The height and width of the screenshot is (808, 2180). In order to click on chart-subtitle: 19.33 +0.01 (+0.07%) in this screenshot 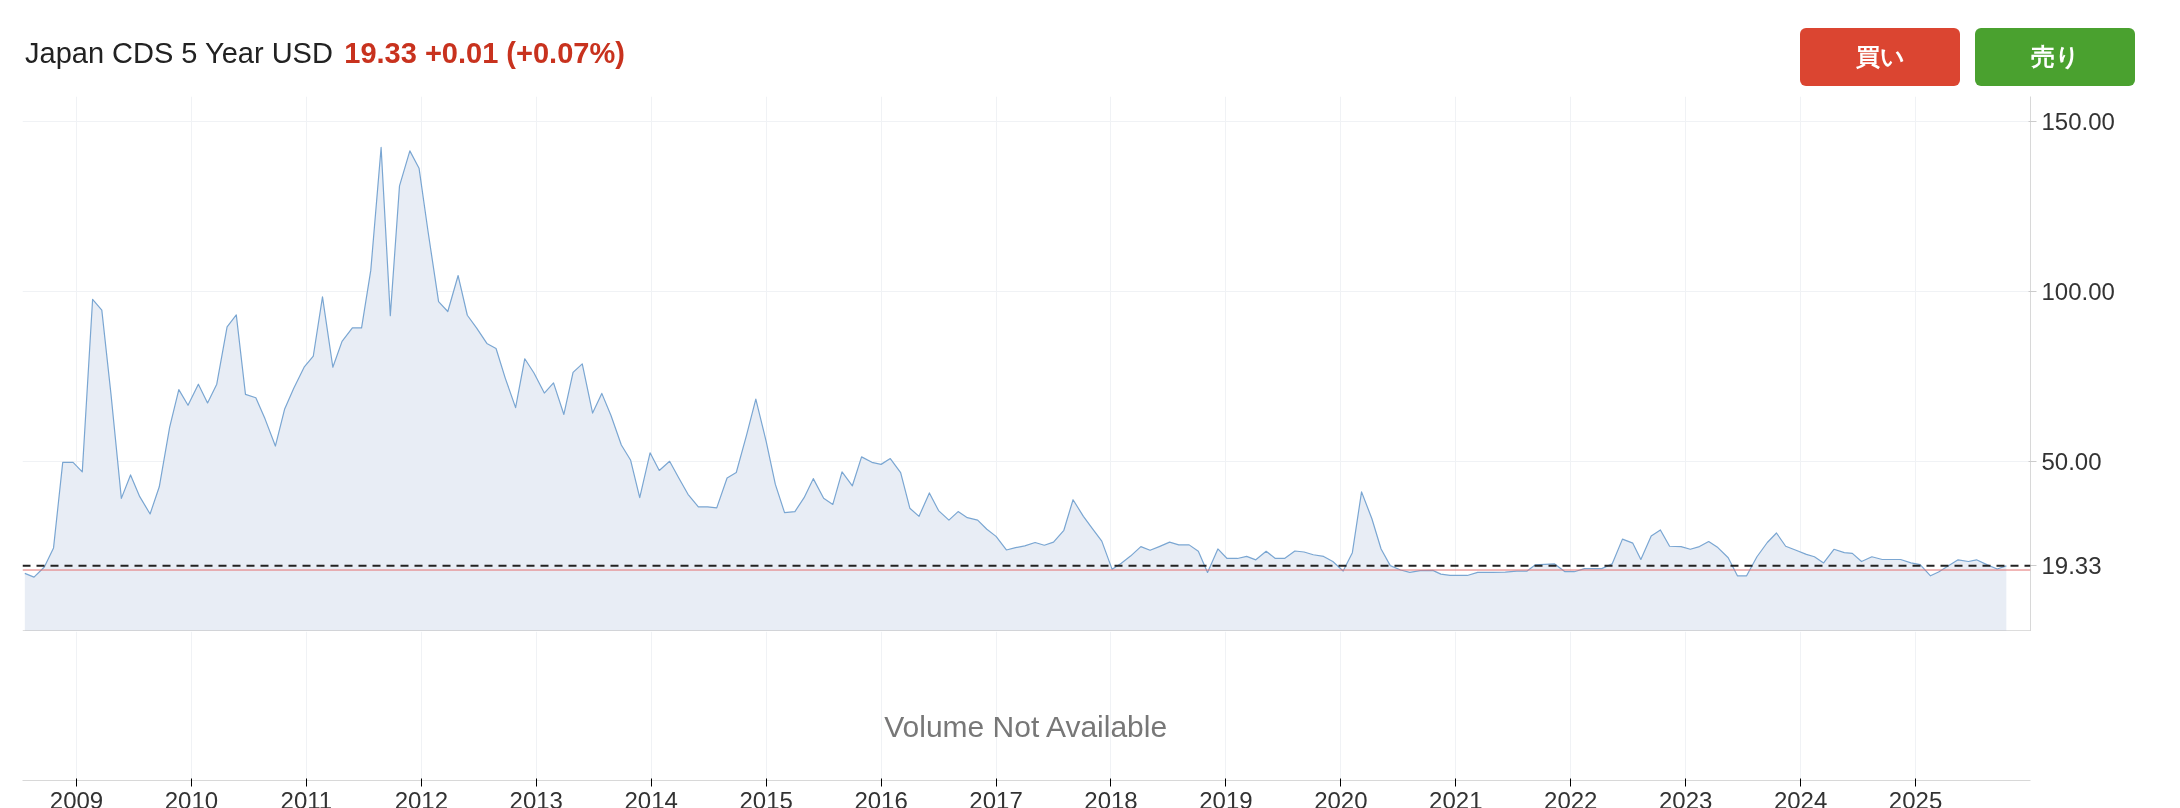, I will do `click(484, 53)`.